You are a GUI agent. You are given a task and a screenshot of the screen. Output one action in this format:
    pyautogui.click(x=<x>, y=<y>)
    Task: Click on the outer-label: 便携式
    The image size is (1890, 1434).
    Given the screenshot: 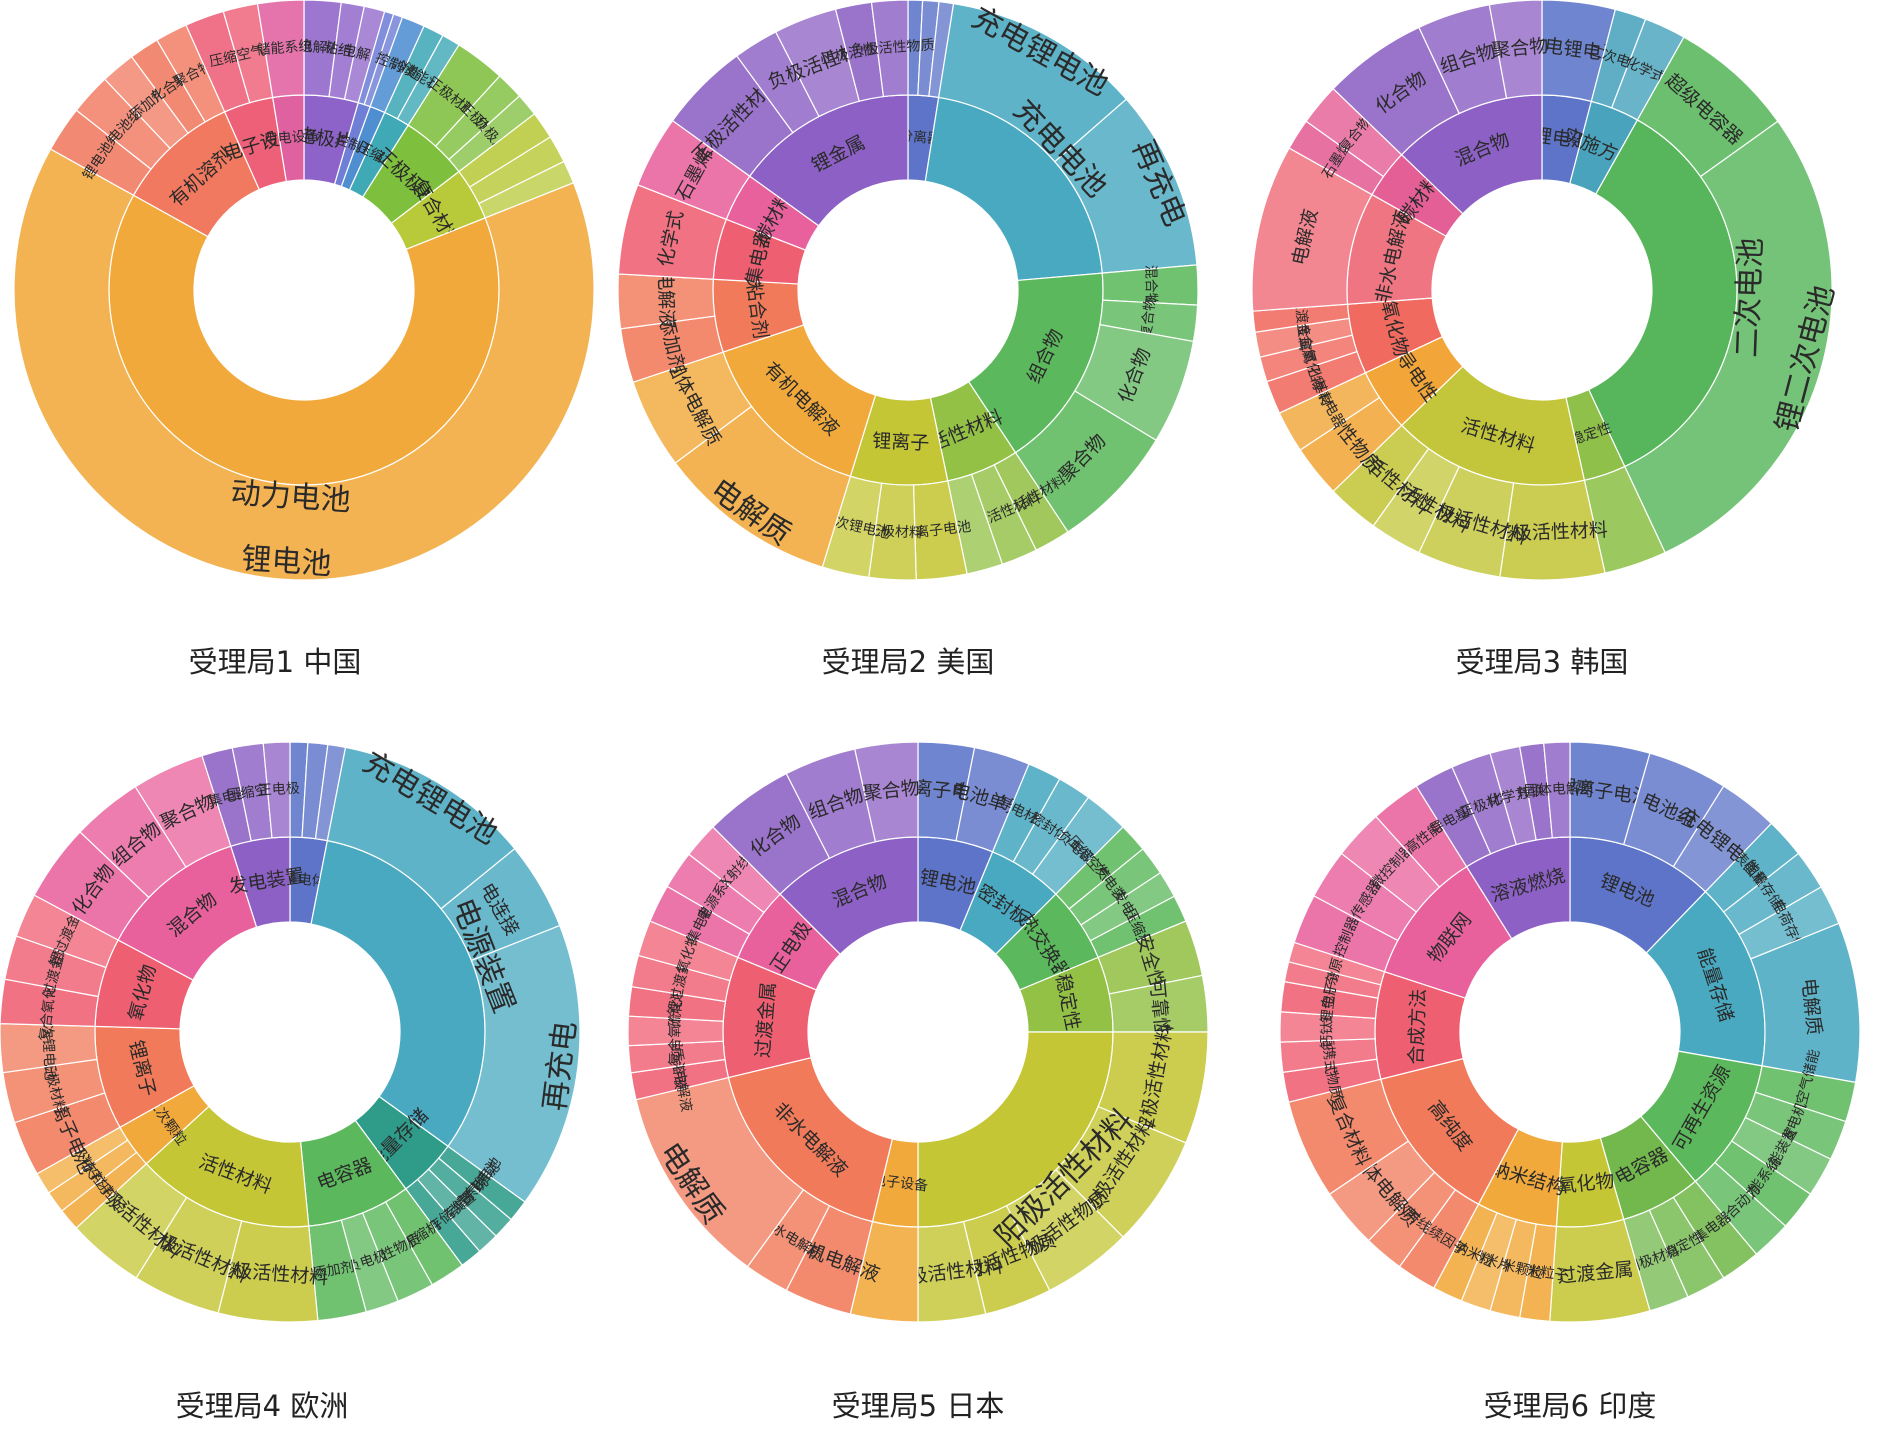 What is the action you would take?
    pyautogui.click(x=1329, y=1053)
    